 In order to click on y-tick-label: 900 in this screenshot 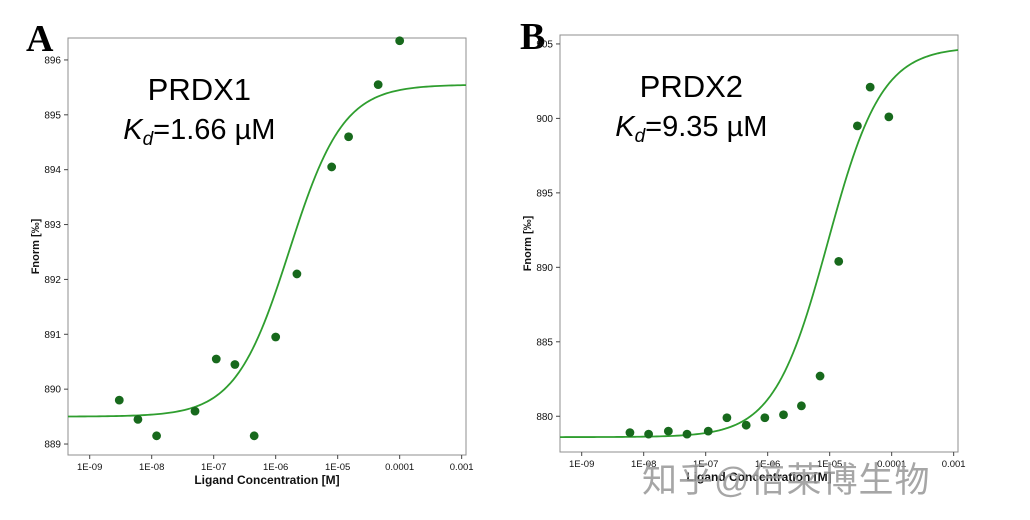, I will do `click(544, 119)`.